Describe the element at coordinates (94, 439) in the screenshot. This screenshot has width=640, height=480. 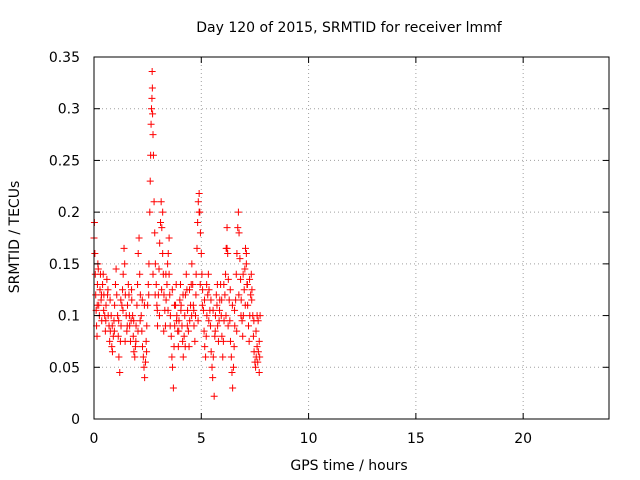
I see `x-tick-label: 0` at that location.